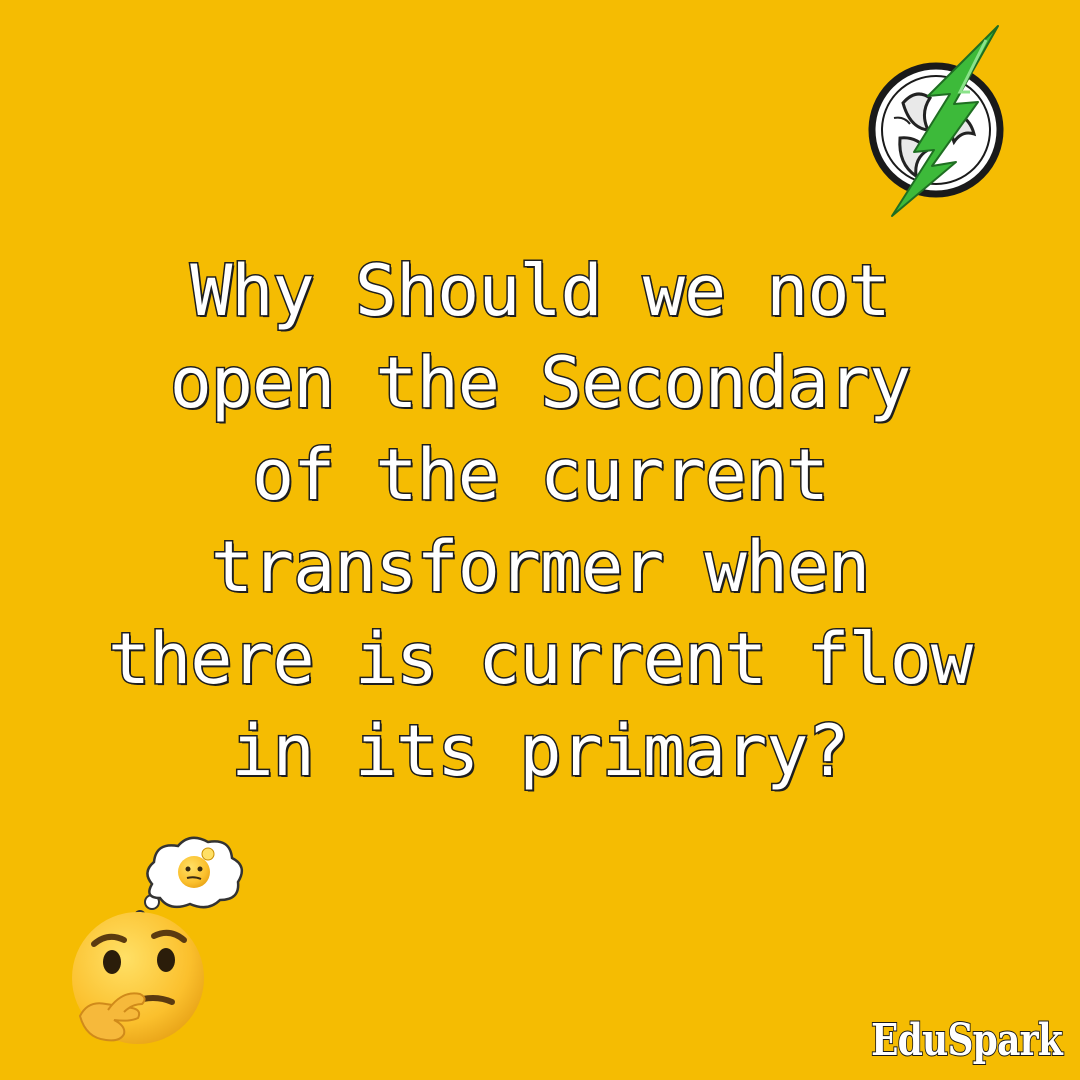 This screenshot has height=1080, width=1080. Describe the element at coordinates (967, 1040) in the screenshot. I see `brand-logo-text: EduSpark` at that location.